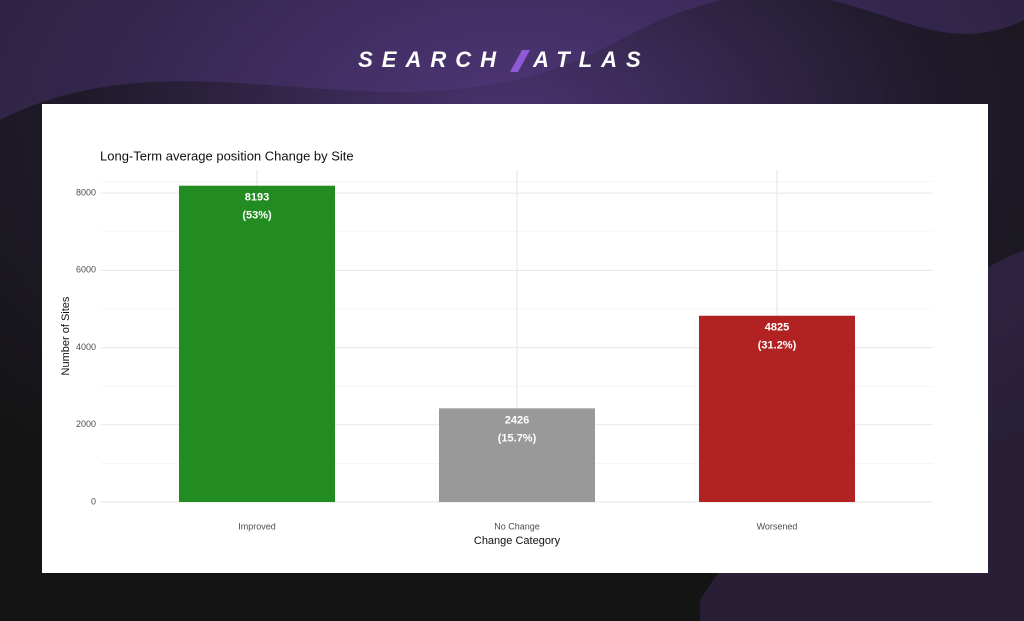 This screenshot has width=1024, height=621. I want to click on share-label: (15.7%), so click(517, 438).